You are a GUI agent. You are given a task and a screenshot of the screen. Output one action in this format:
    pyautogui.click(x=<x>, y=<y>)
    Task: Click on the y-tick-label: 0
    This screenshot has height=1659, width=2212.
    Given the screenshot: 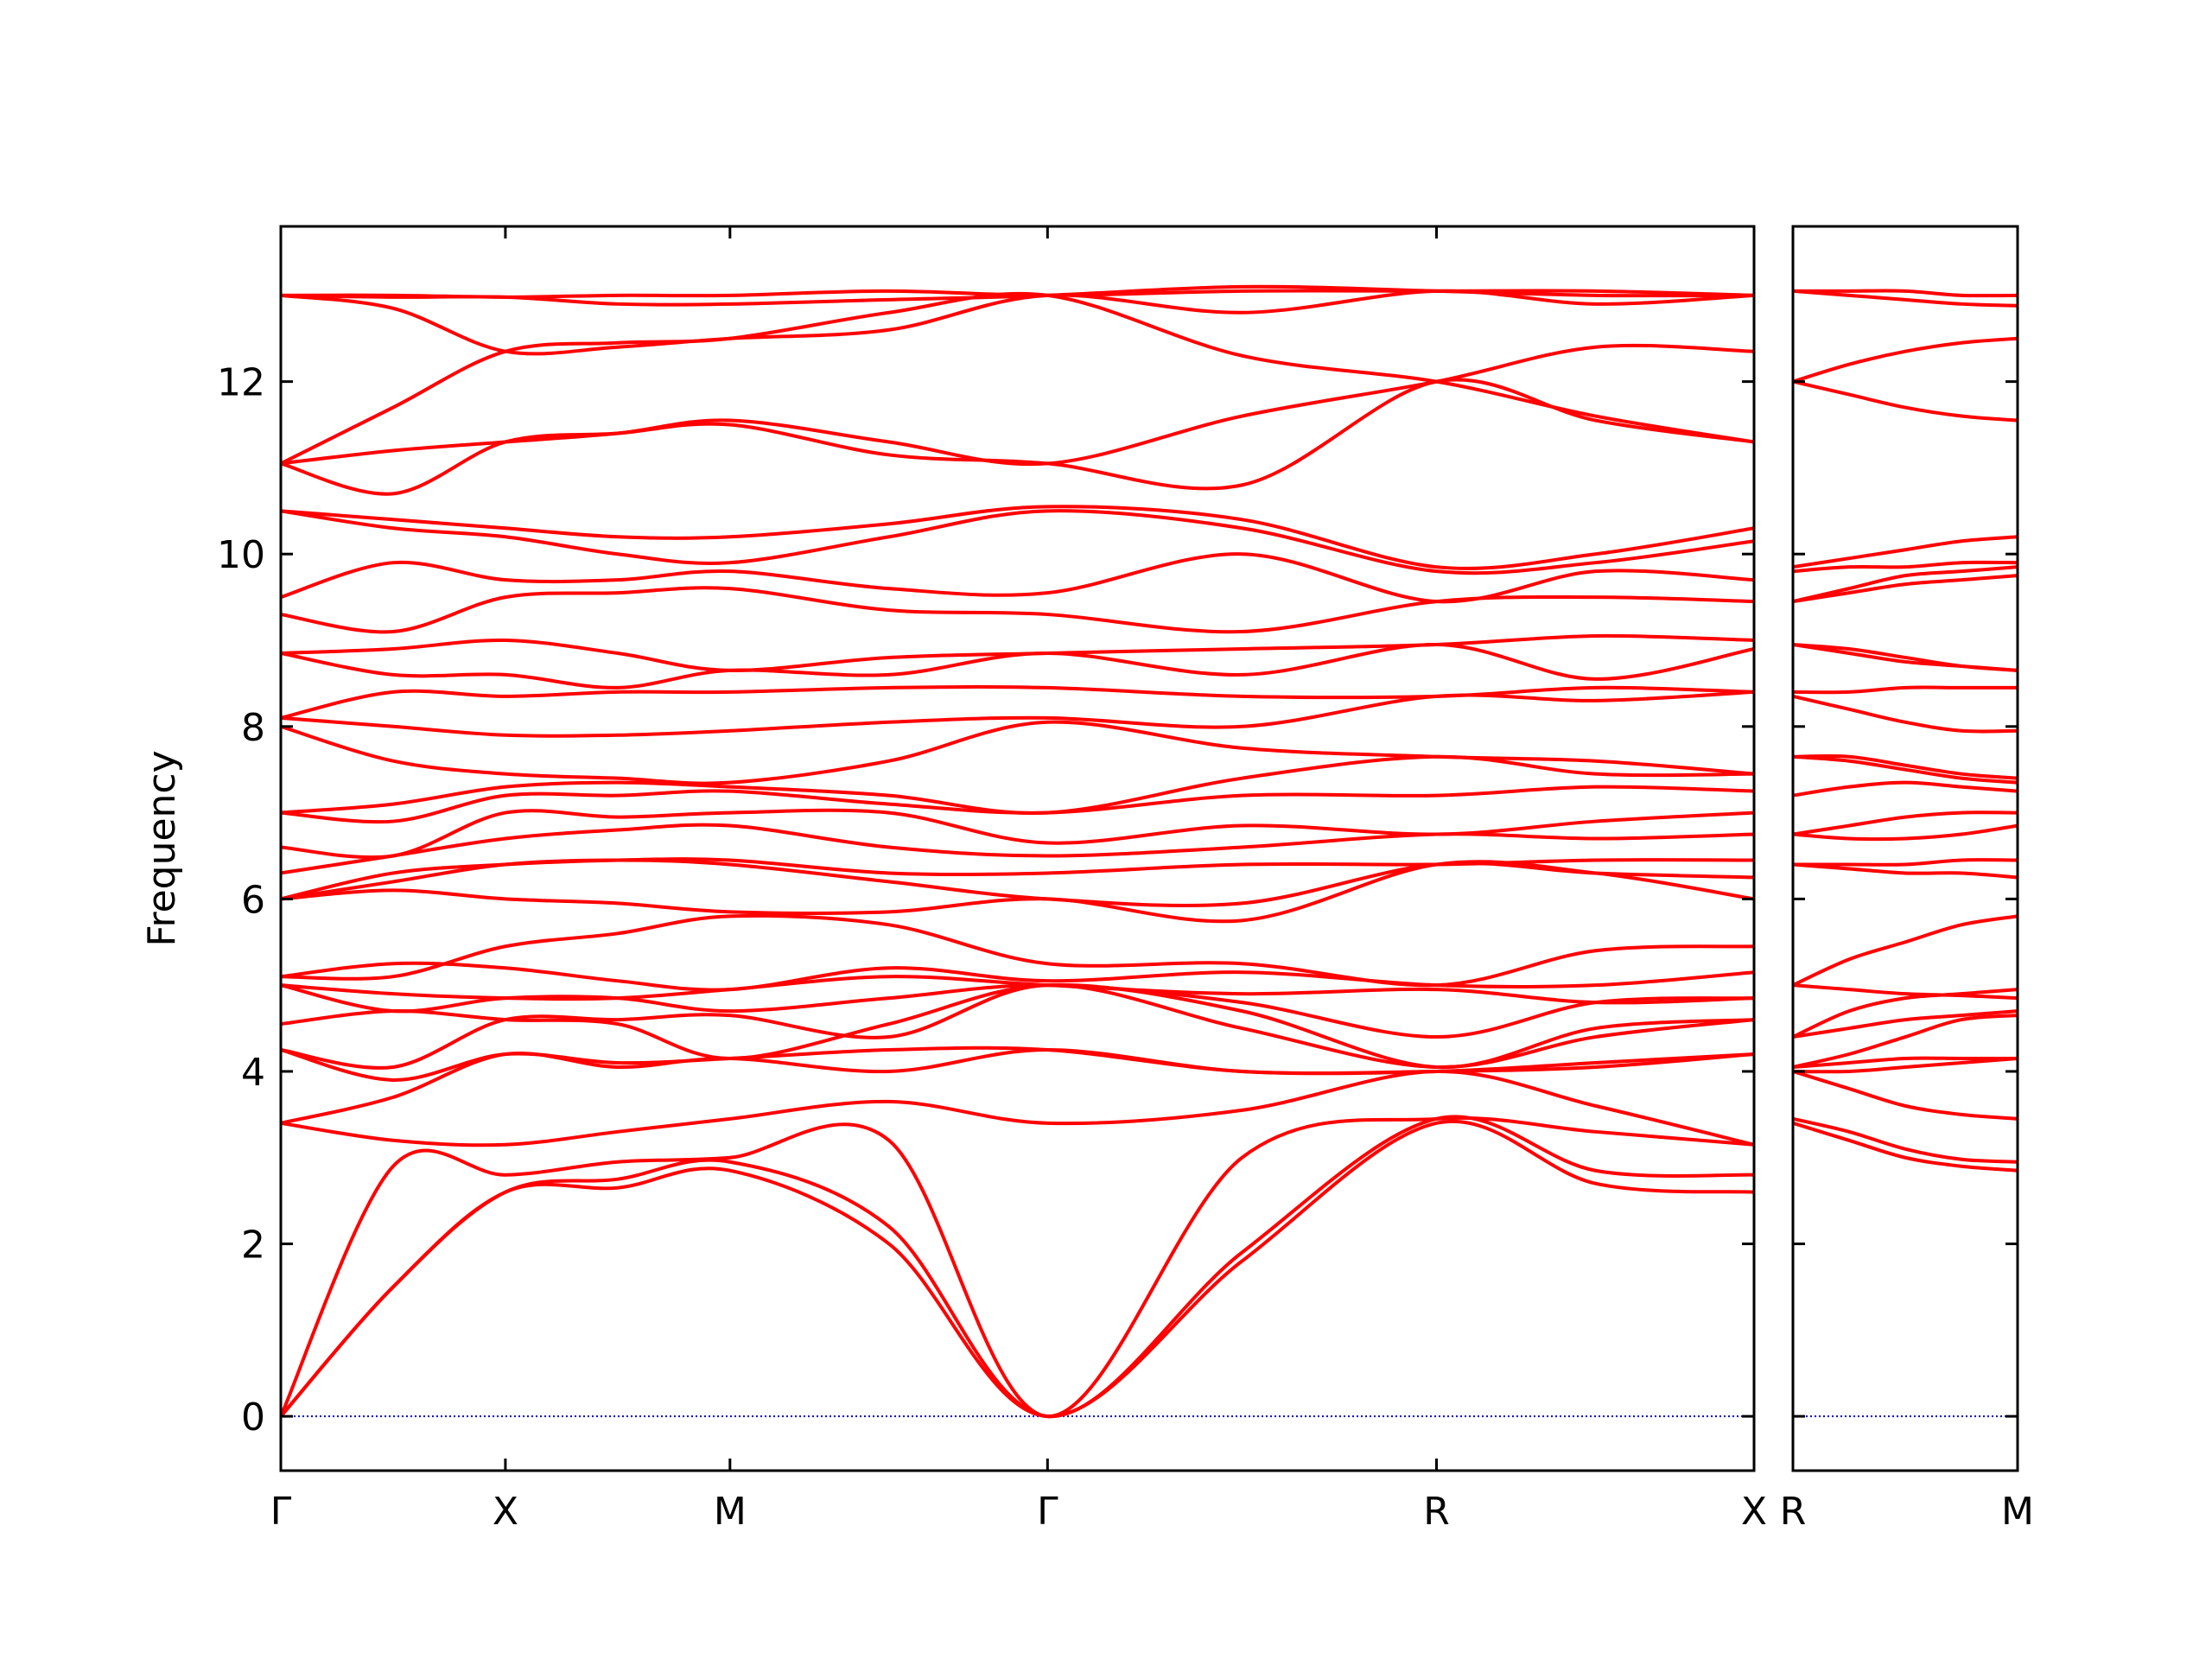 What is the action you would take?
    pyautogui.click(x=253, y=1417)
    